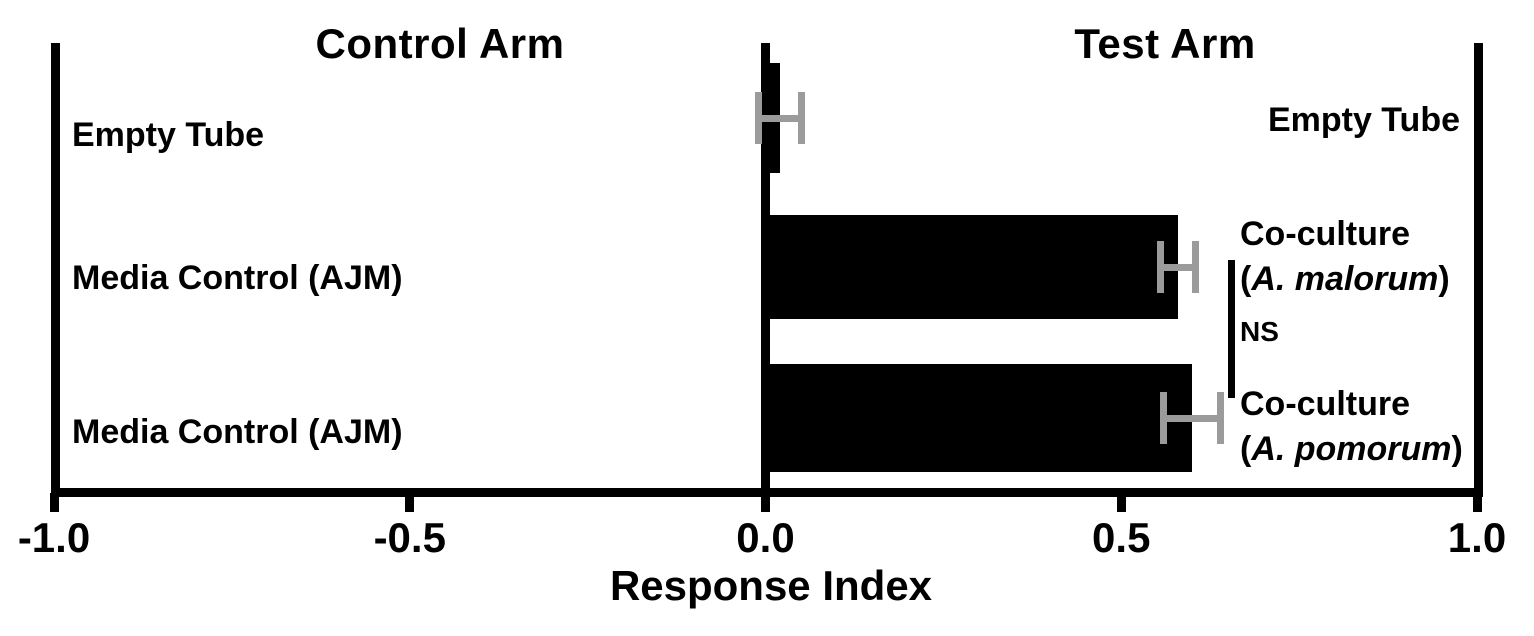  I want to click on x-tick-0.0, so click(765, 502).